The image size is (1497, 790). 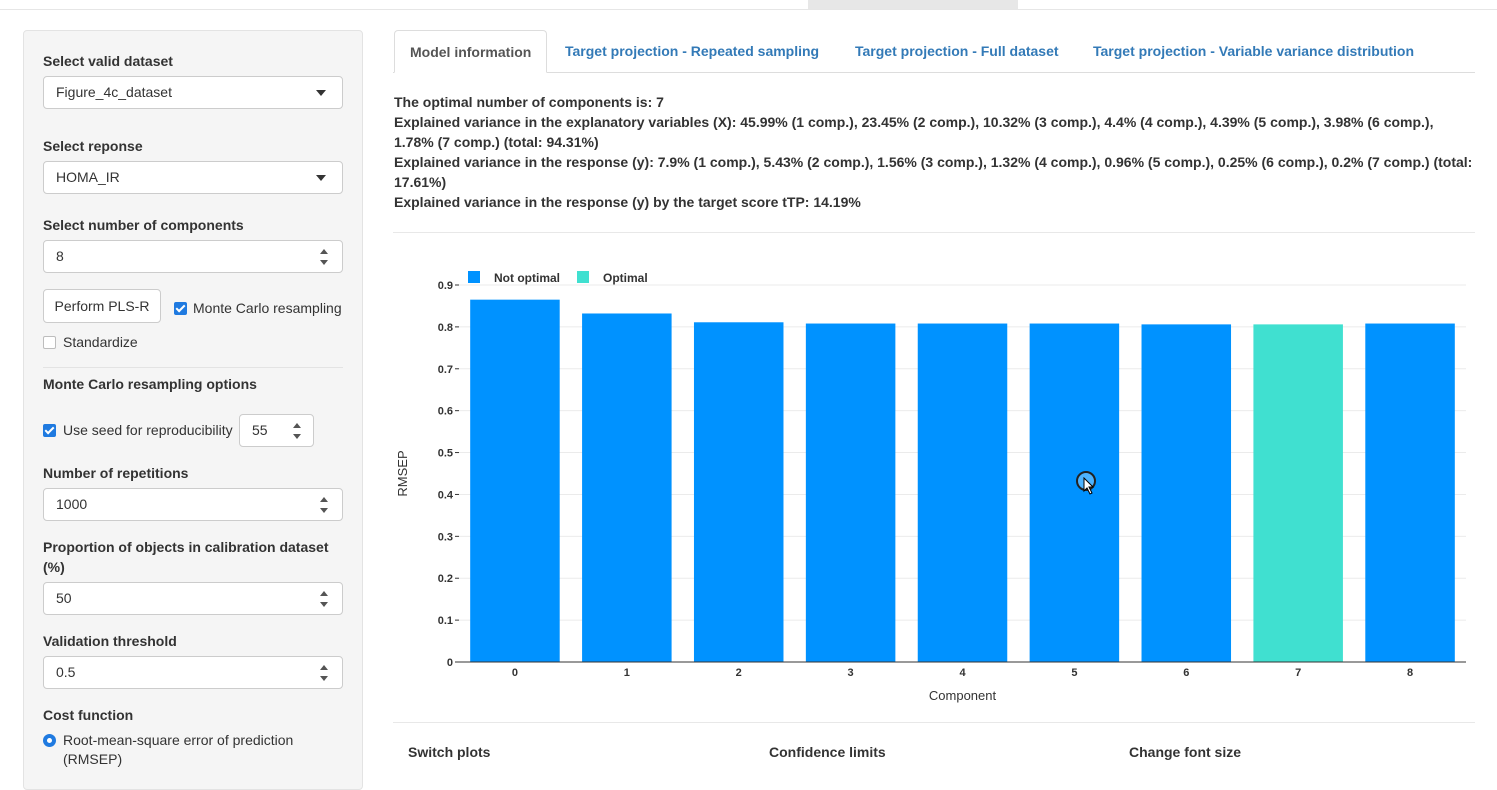 What do you see at coordinates (114, 92) in the screenshot?
I see `dataset-value: Figure_4c_dataset` at bounding box center [114, 92].